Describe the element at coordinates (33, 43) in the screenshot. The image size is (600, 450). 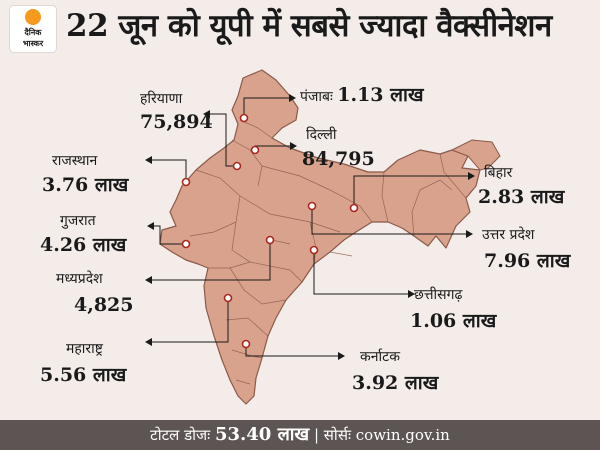
I see `logo-line2: भास्कर` at that location.